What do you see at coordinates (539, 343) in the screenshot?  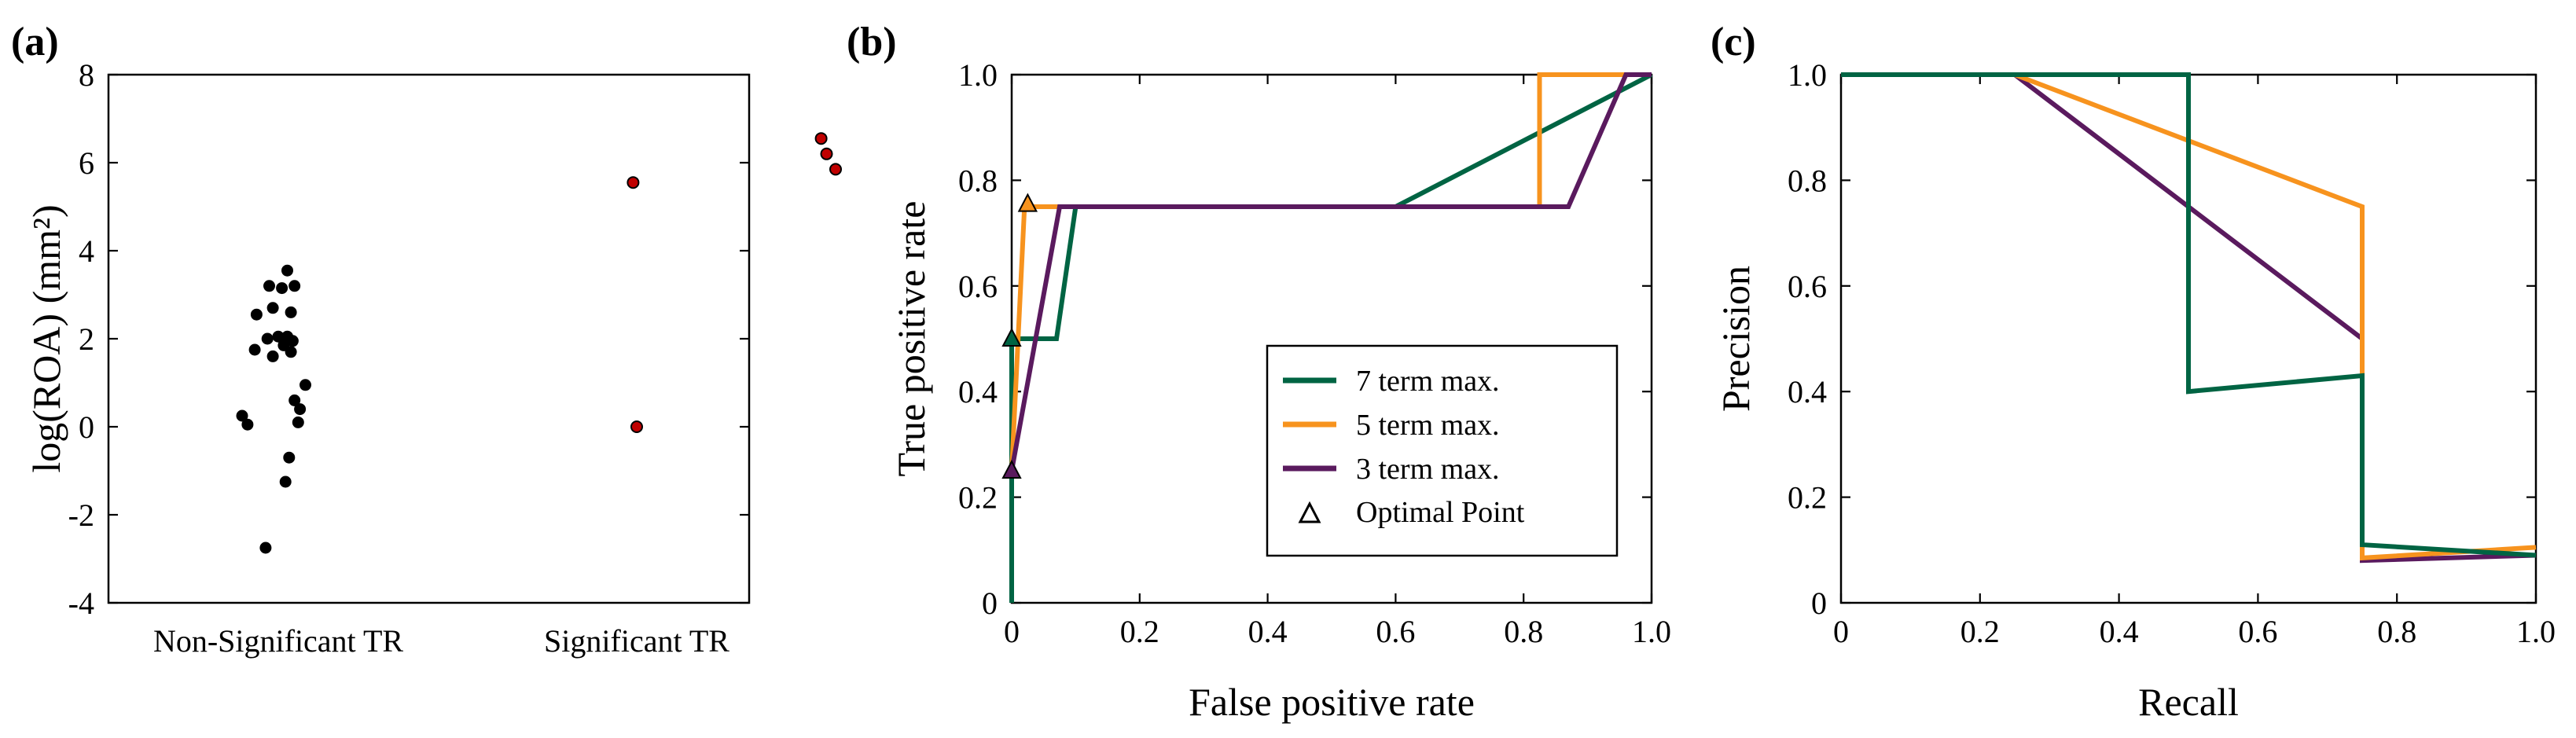 I see `panel-a-points` at bounding box center [539, 343].